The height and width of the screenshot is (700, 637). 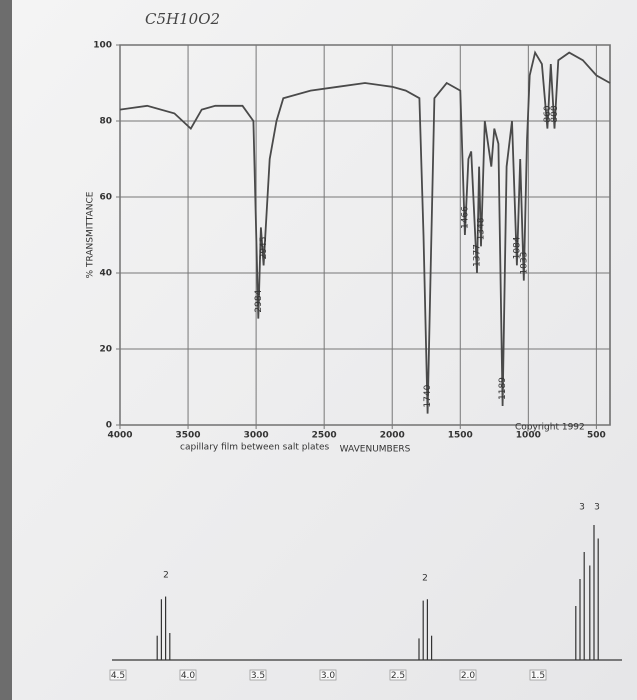 What do you see at coordinates (102, 46) in the screenshot?
I see `y-tick-label: 100` at bounding box center [102, 46].